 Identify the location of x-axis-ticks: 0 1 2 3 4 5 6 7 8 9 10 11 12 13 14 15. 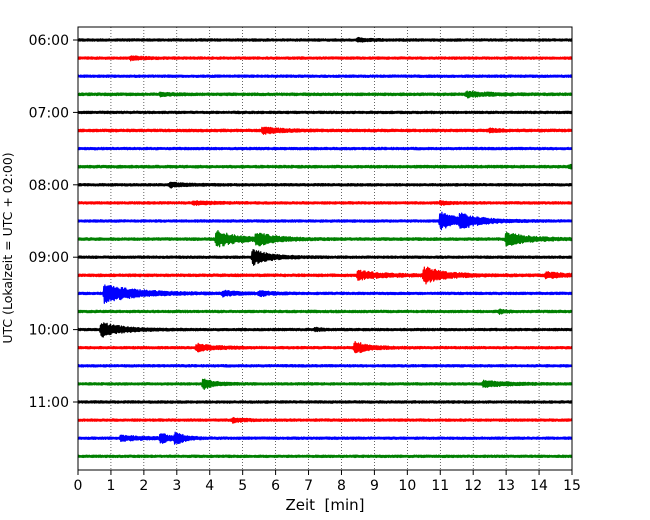
(327, 482).